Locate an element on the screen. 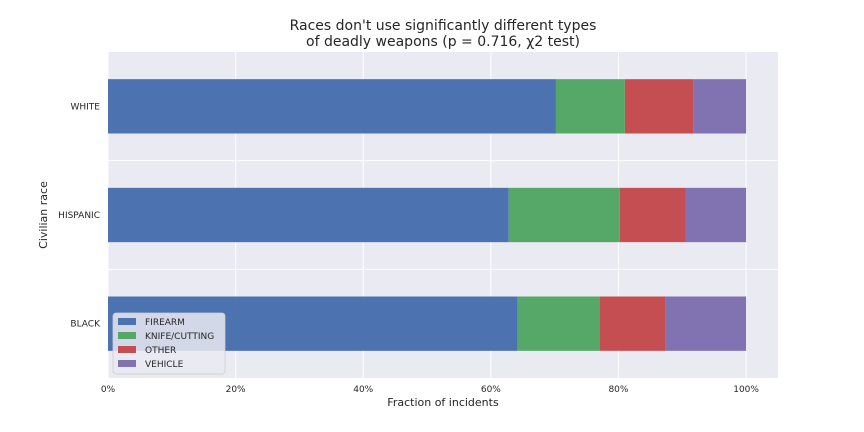 The width and height of the screenshot is (864, 432). bar-black-other is located at coordinates (632, 323).